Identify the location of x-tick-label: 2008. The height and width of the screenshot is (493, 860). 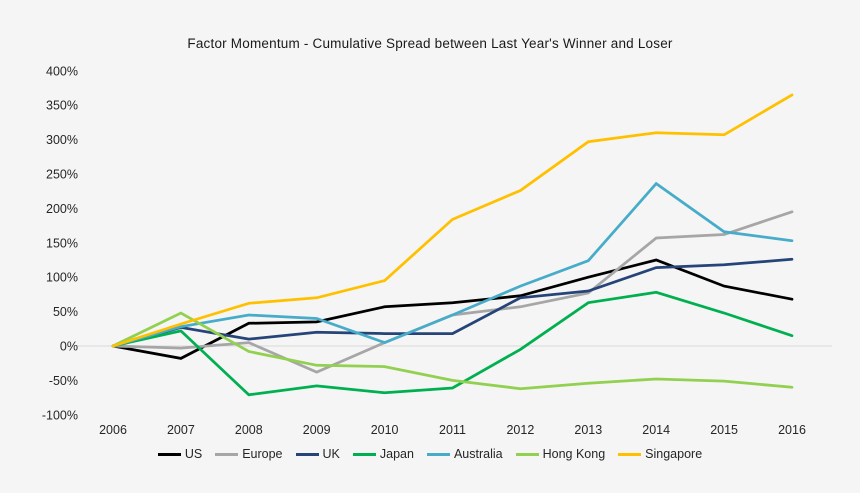
(249, 430).